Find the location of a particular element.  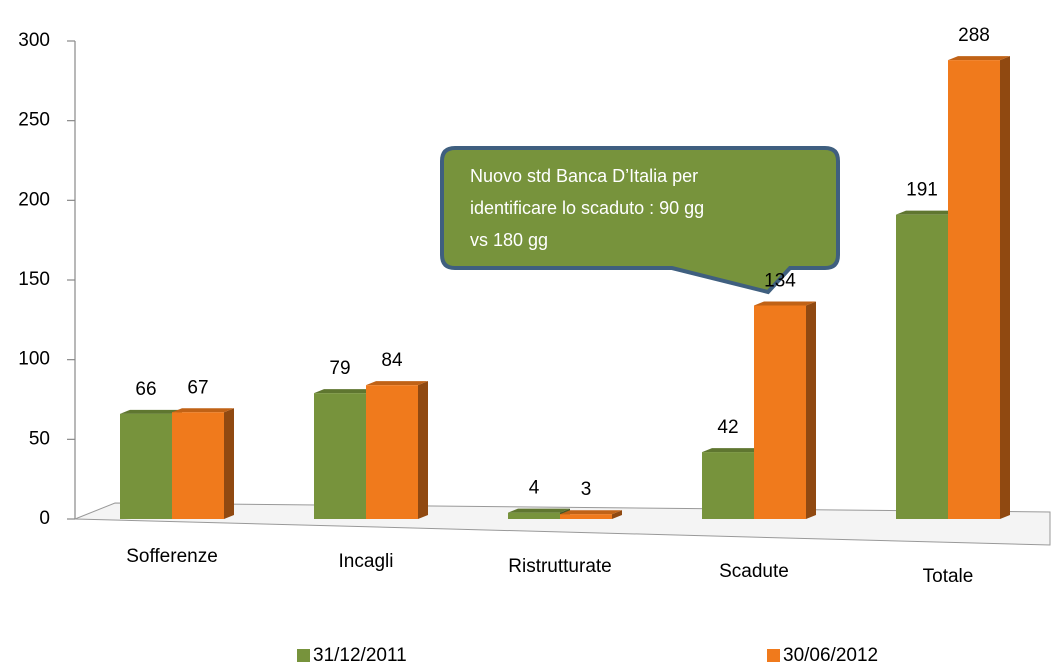

value-label: 84 is located at coordinates (392, 360).